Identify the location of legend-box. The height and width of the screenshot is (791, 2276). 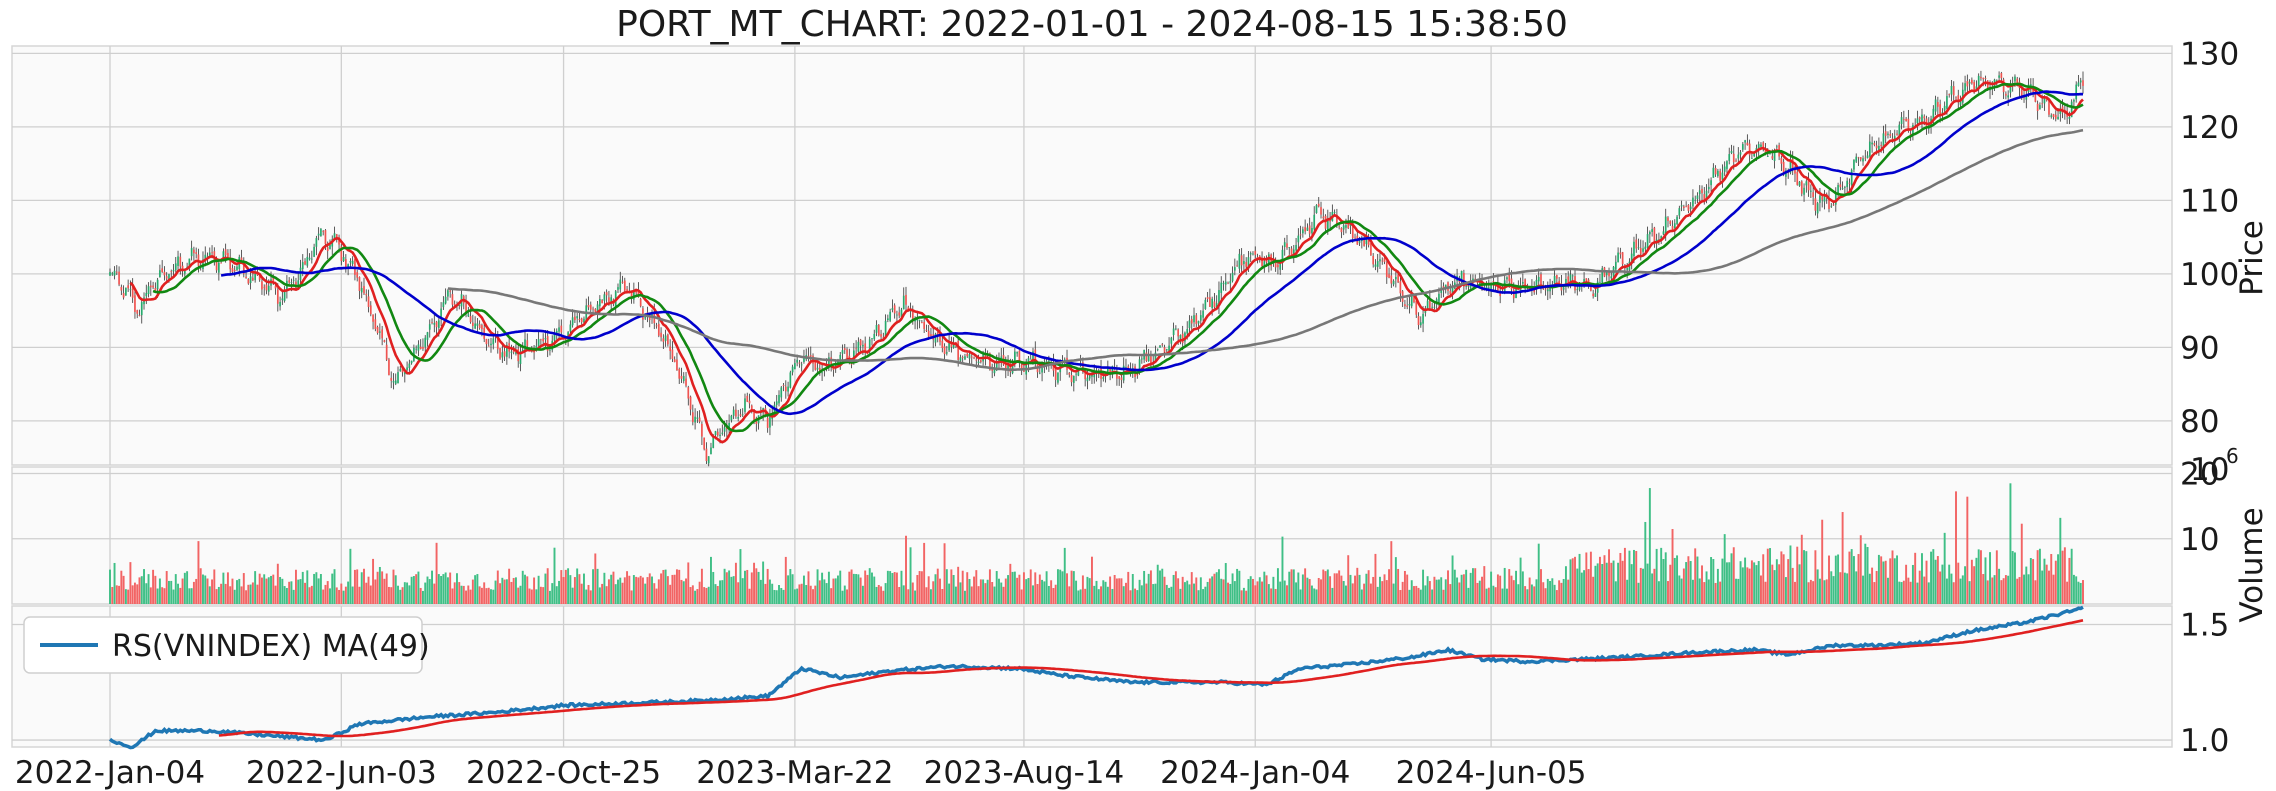
(223, 645).